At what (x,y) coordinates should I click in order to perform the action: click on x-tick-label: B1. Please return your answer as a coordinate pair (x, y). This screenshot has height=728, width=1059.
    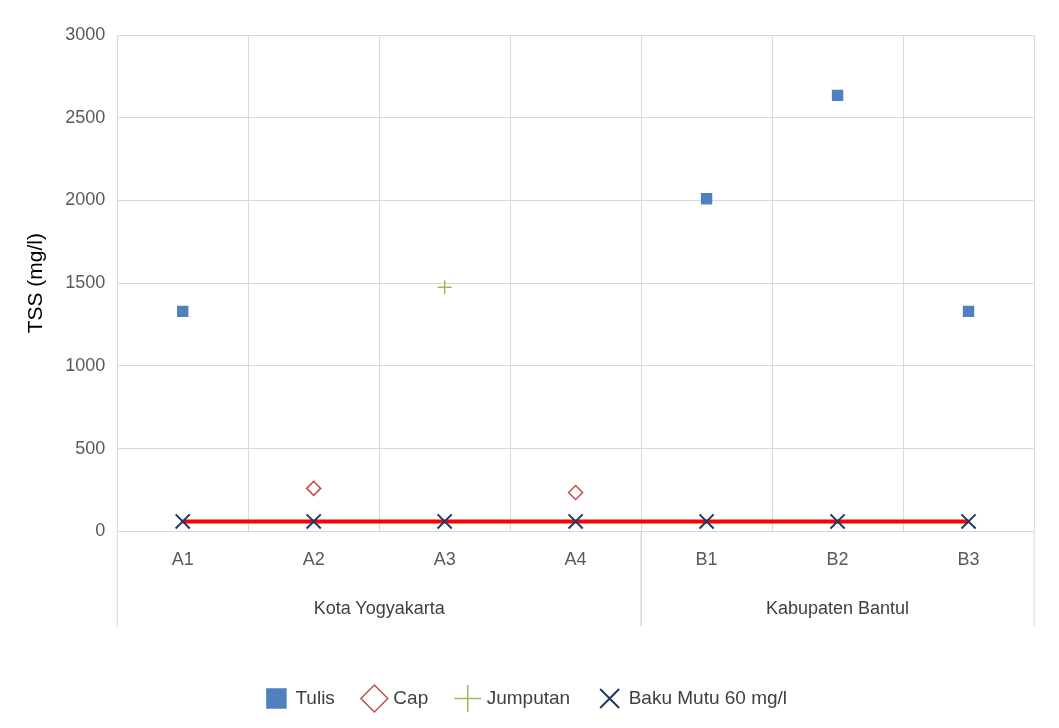
    Looking at the image, I should click on (706, 559).